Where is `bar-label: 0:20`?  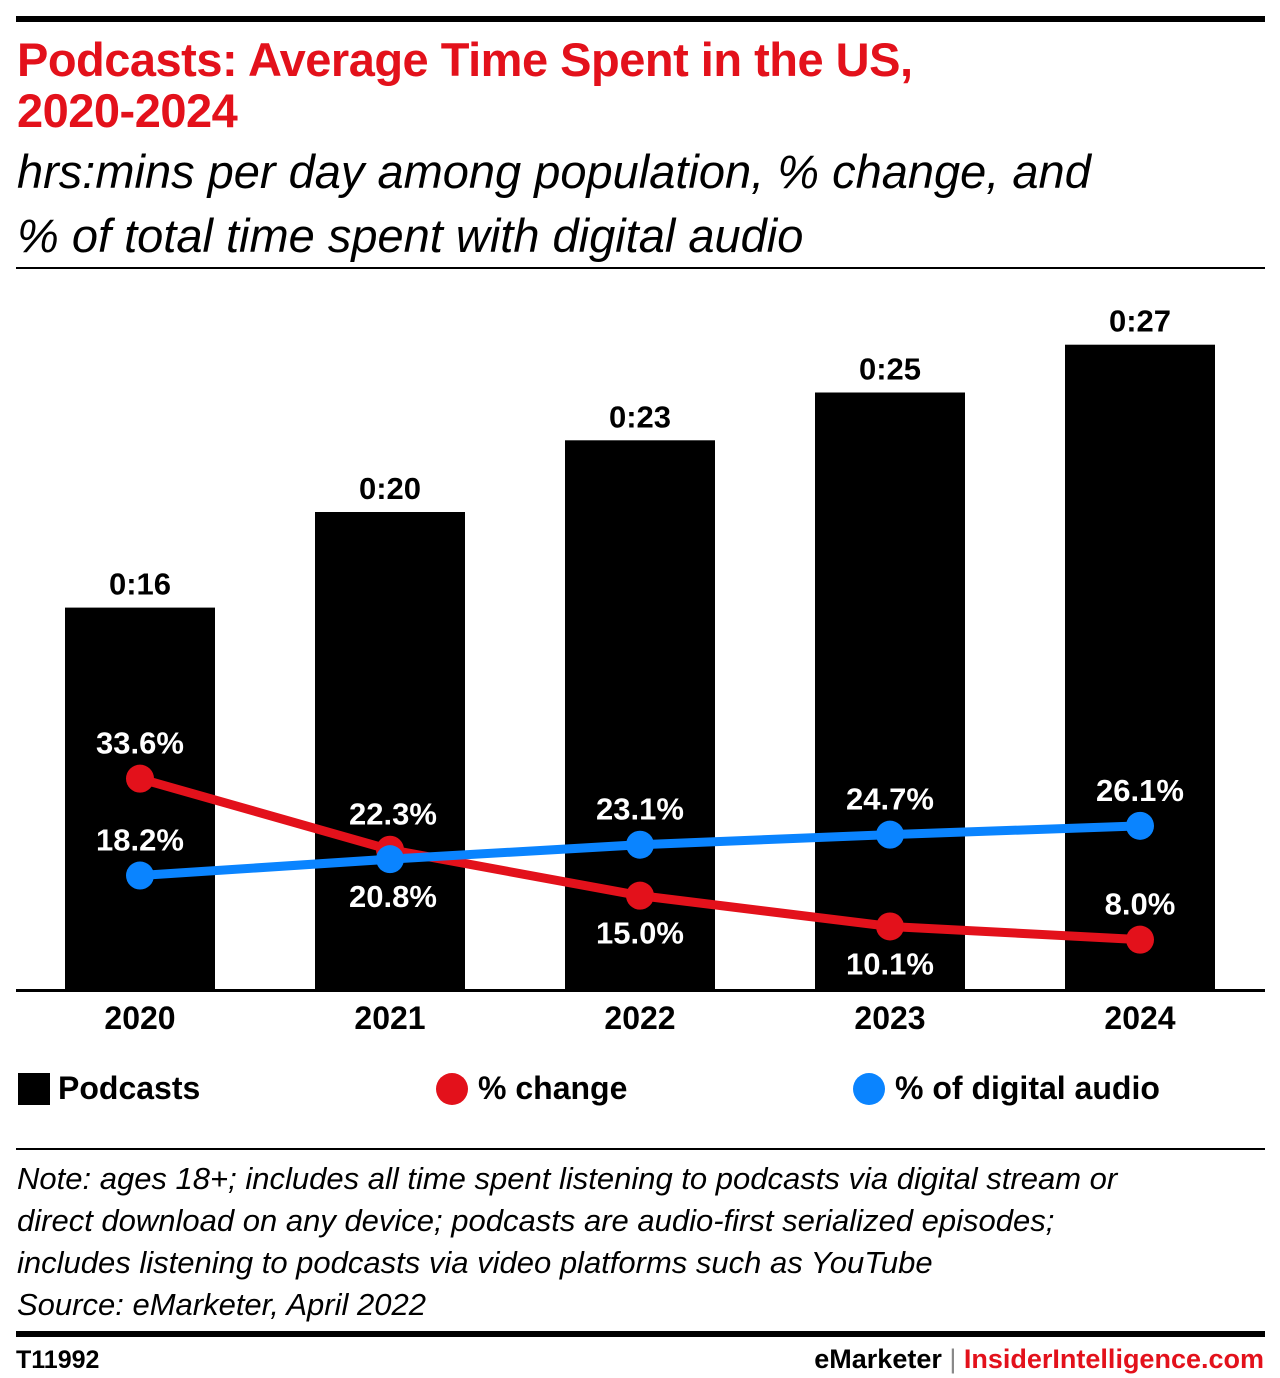
bar-label: 0:20 is located at coordinates (390, 488).